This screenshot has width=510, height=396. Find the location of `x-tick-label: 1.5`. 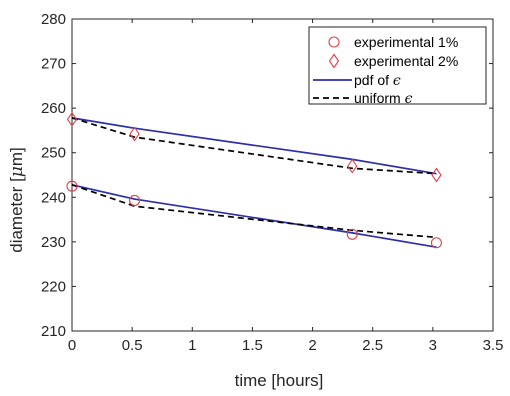

x-tick-label: 1.5 is located at coordinates (252, 345).